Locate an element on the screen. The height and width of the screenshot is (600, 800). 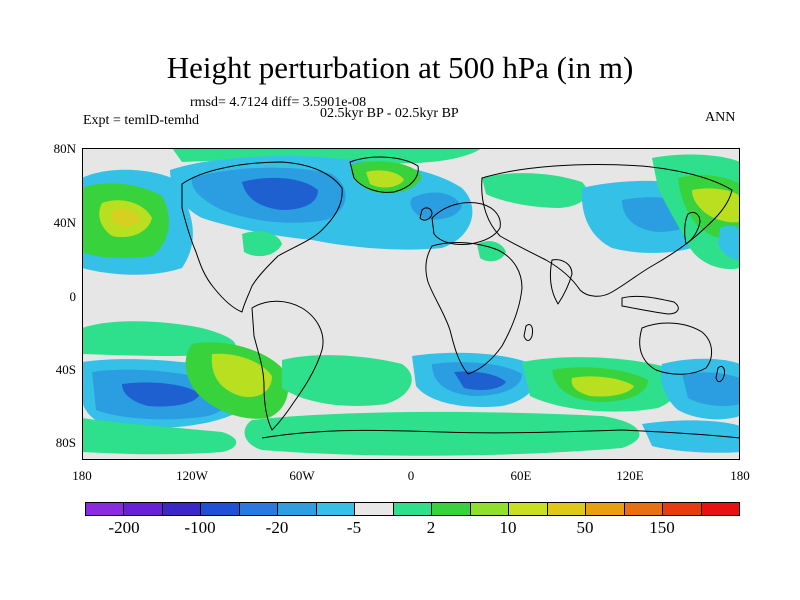
anomaly-spac-dark is located at coordinates (161, 394).